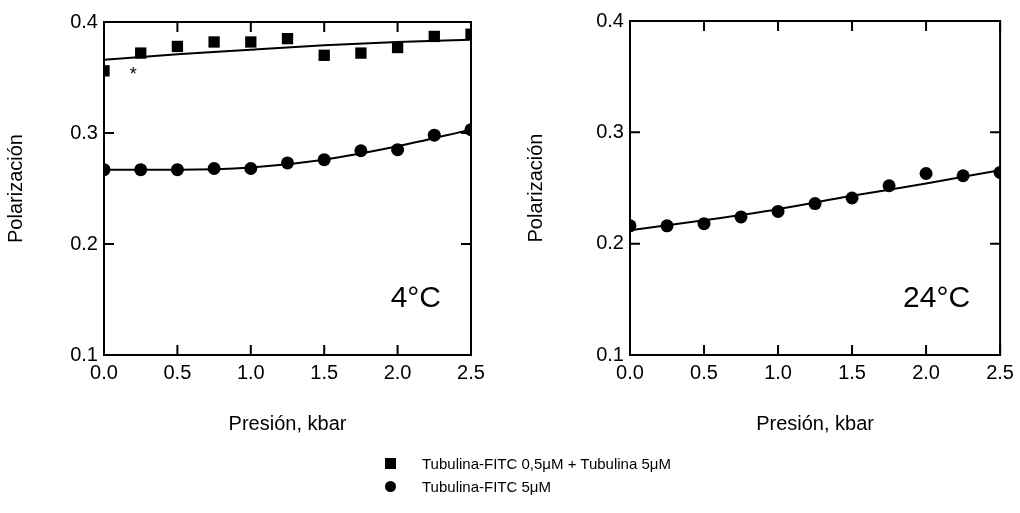 The image size is (1020, 513). What do you see at coordinates (415, 296) in the screenshot?
I see `annotation: 4°C` at bounding box center [415, 296].